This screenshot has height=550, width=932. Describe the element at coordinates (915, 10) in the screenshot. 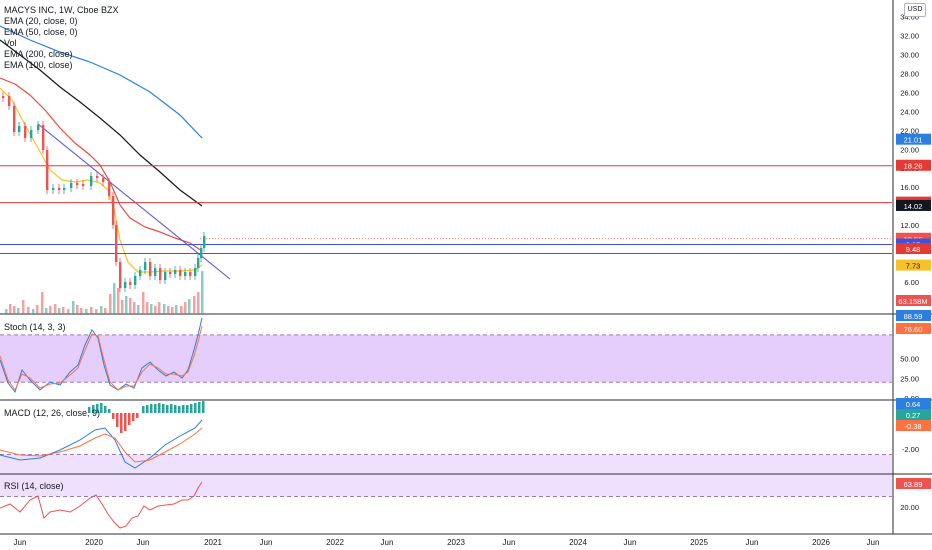

I see `currency-badge: USD` at that location.